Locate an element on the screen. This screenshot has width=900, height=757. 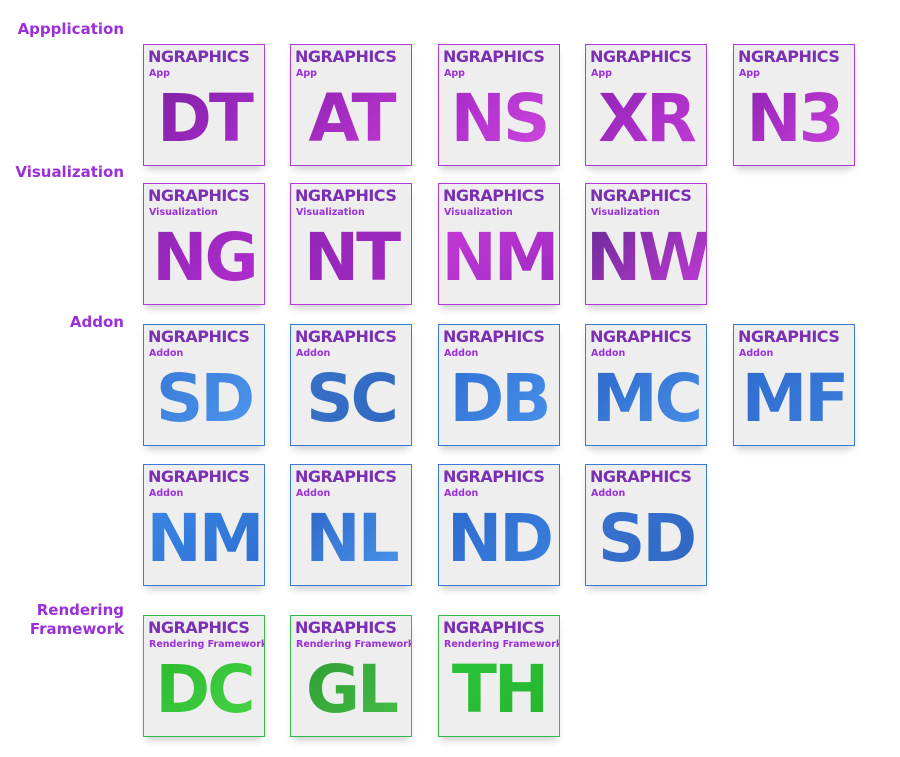
product-tile-th: NGRAPHICS Rendering Framework TH is located at coordinates (499, 676).